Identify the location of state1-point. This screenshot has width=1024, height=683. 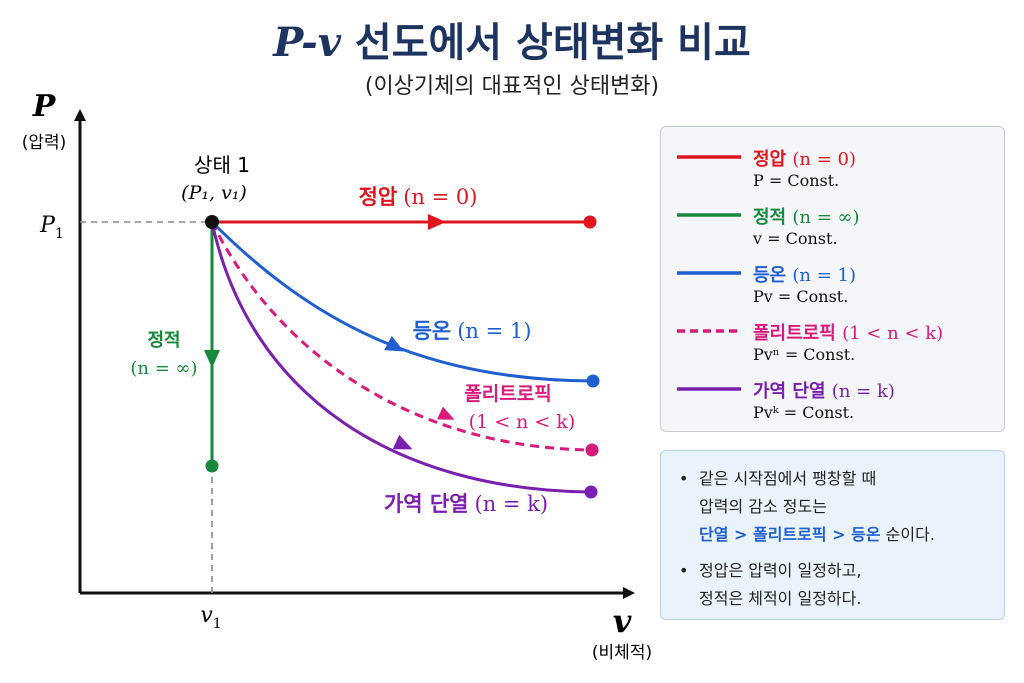
(212, 222).